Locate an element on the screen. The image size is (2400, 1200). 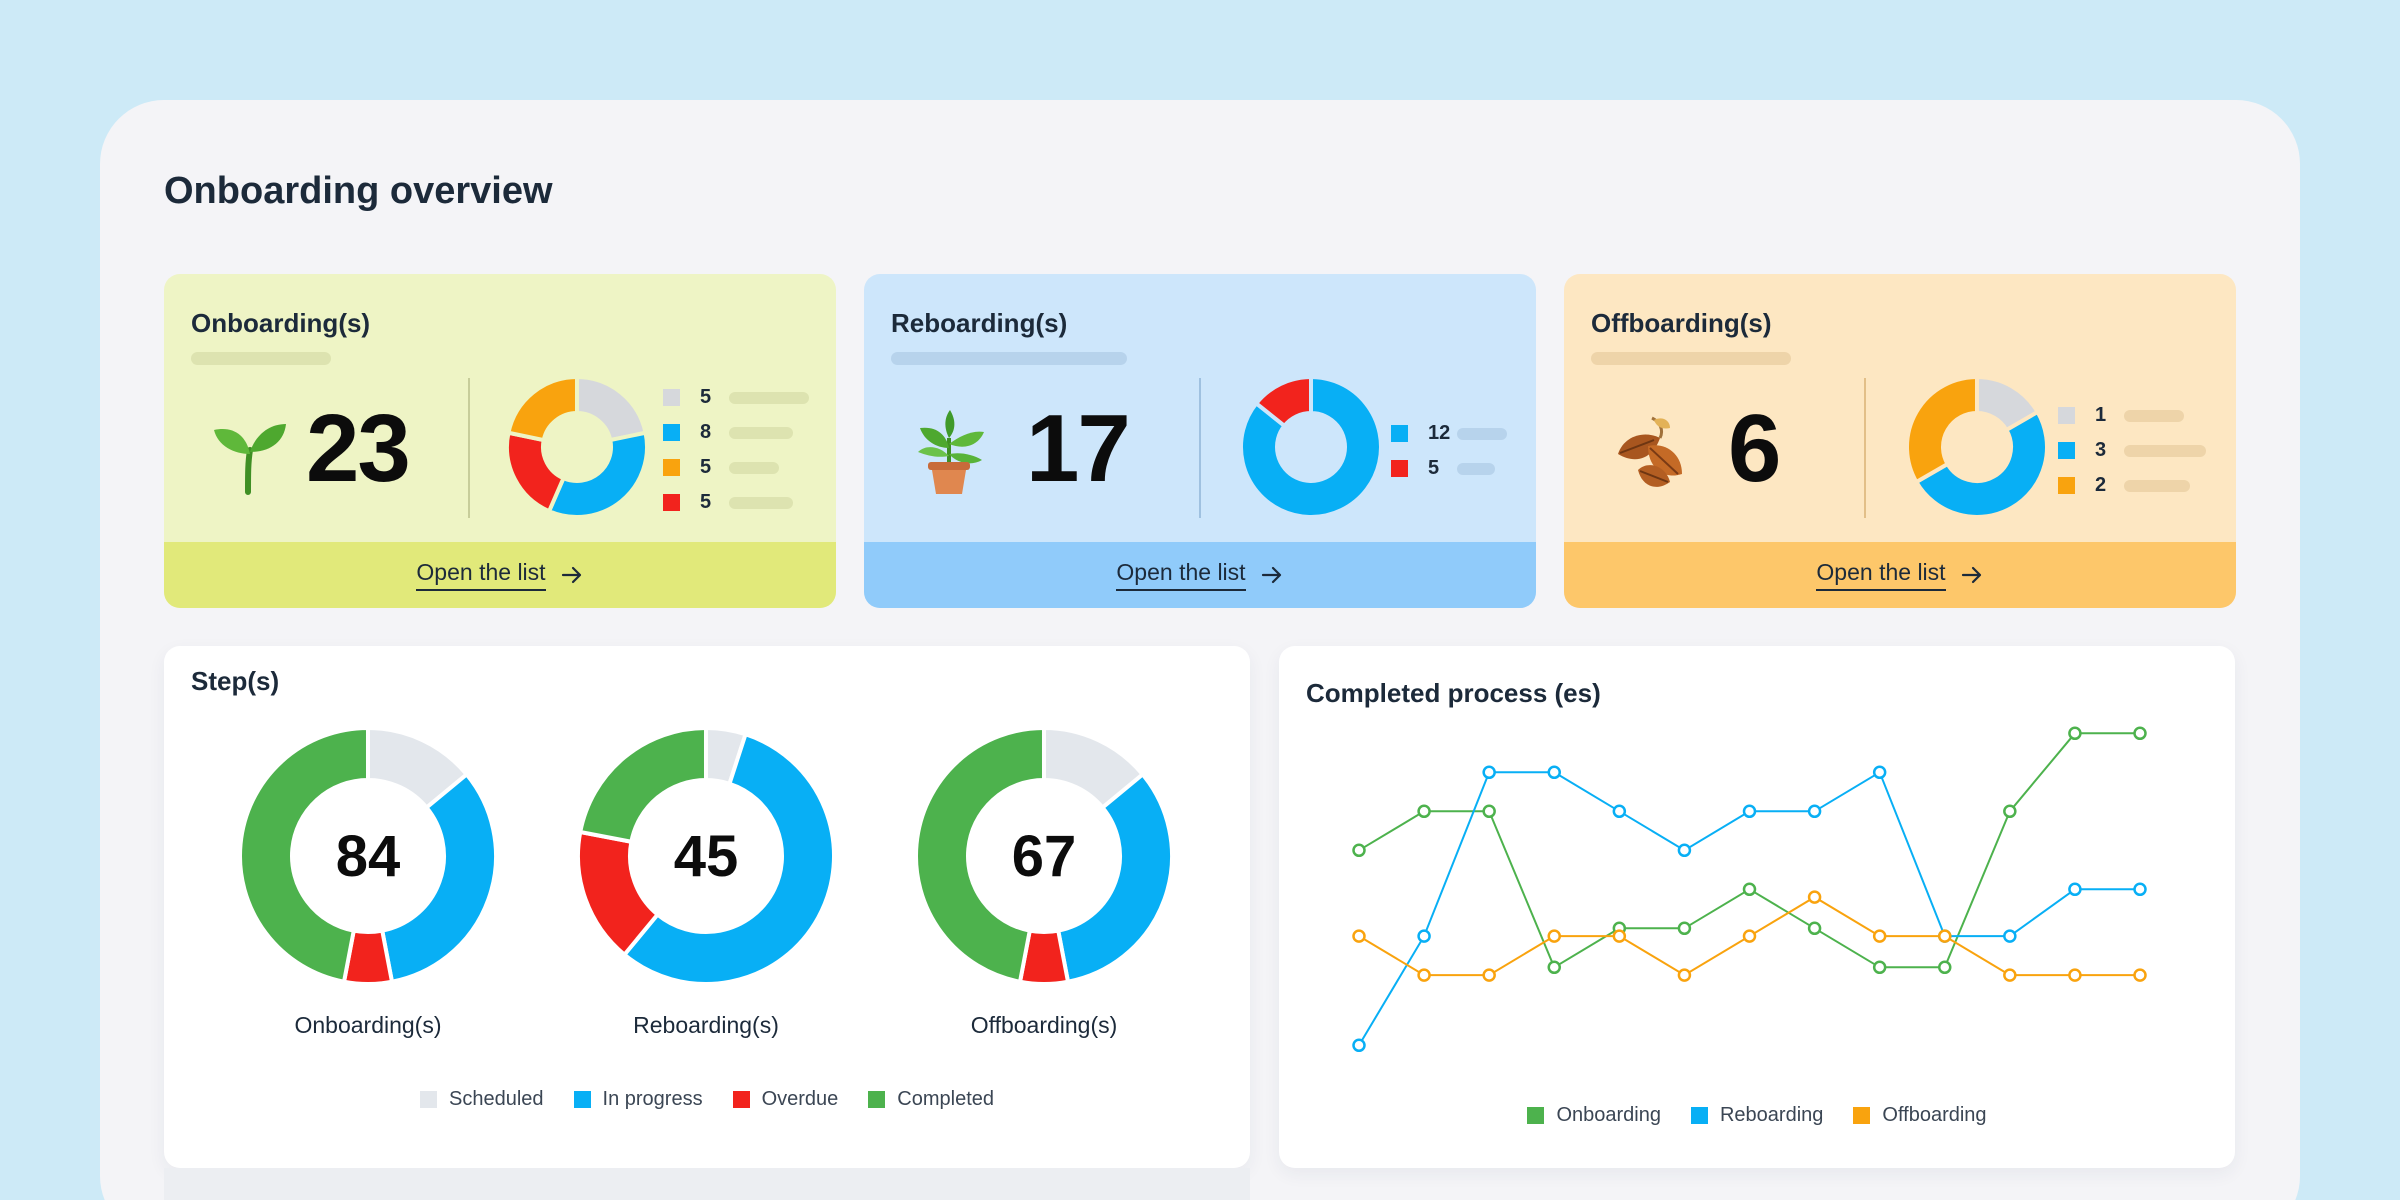
legend-item-offboarding: Offboarding is located at coordinates (1920, 1115).